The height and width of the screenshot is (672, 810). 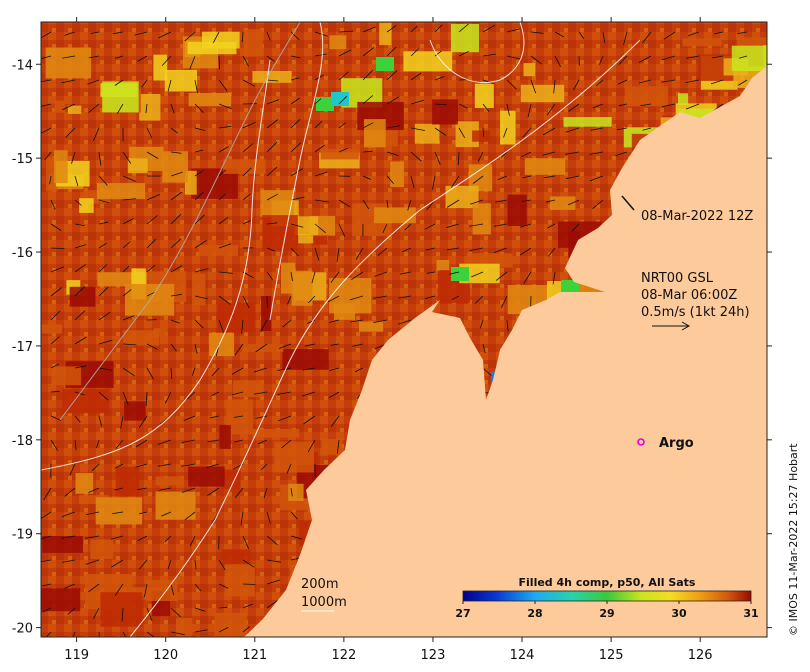 I want to click on isobath-1000-label: 1000m, so click(x=324, y=602).